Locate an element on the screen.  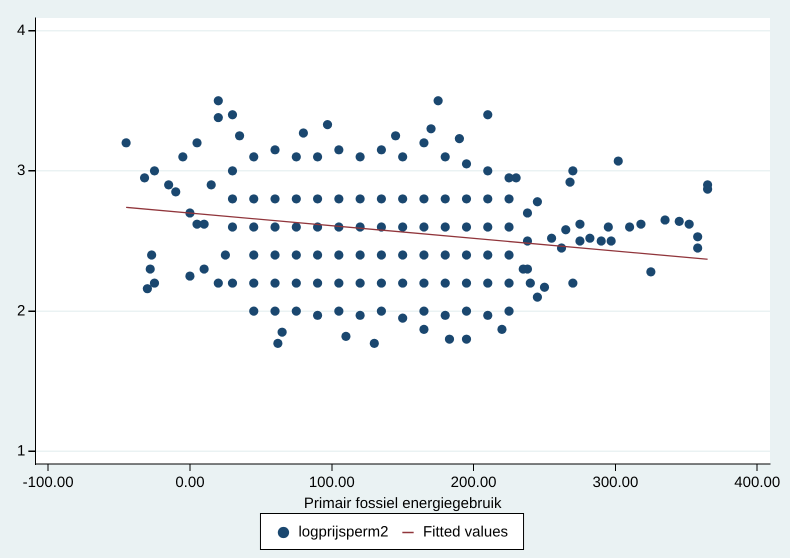
legend-label: Fitted values is located at coordinates (465, 532).